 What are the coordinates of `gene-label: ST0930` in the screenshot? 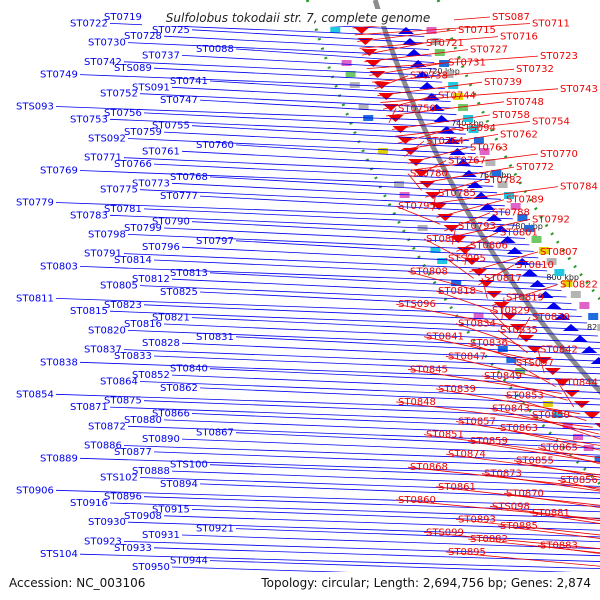 It's located at (107, 522).